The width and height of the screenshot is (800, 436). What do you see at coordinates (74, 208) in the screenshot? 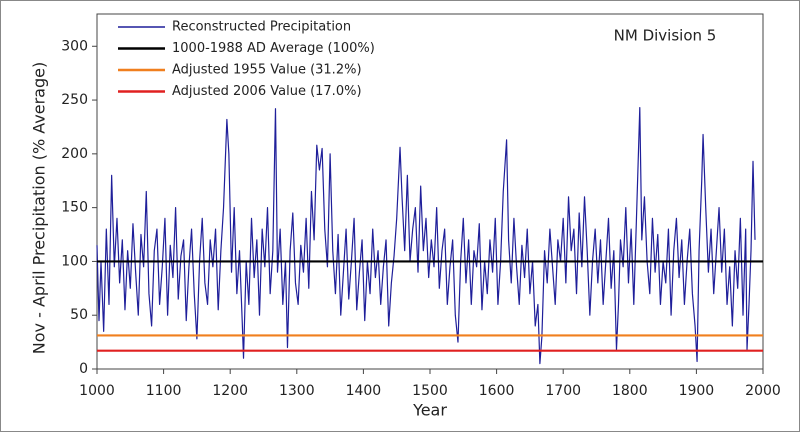
I see `y-tick-label: 150` at bounding box center [74, 208].